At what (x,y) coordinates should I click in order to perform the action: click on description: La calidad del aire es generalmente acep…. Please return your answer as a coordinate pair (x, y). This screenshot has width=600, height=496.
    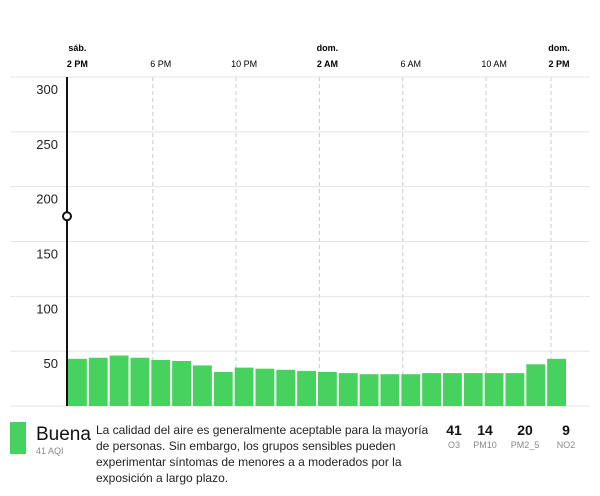
    Looking at the image, I should click on (262, 454).